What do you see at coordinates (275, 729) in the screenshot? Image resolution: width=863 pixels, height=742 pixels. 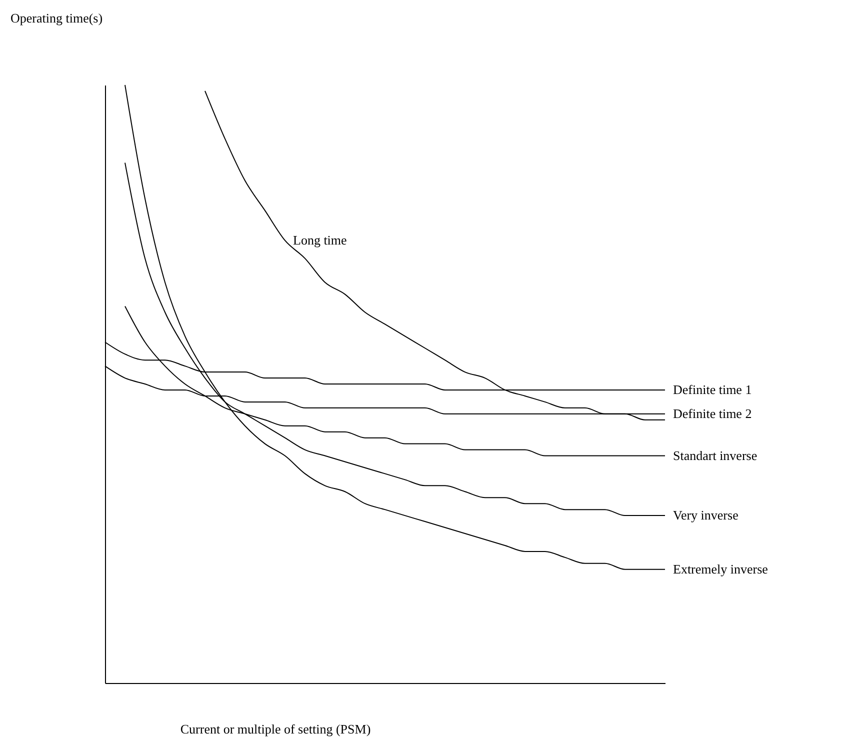 I see `x-axis-title: Current or multiple of setting (PSM)` at bounding box center [275, 729].